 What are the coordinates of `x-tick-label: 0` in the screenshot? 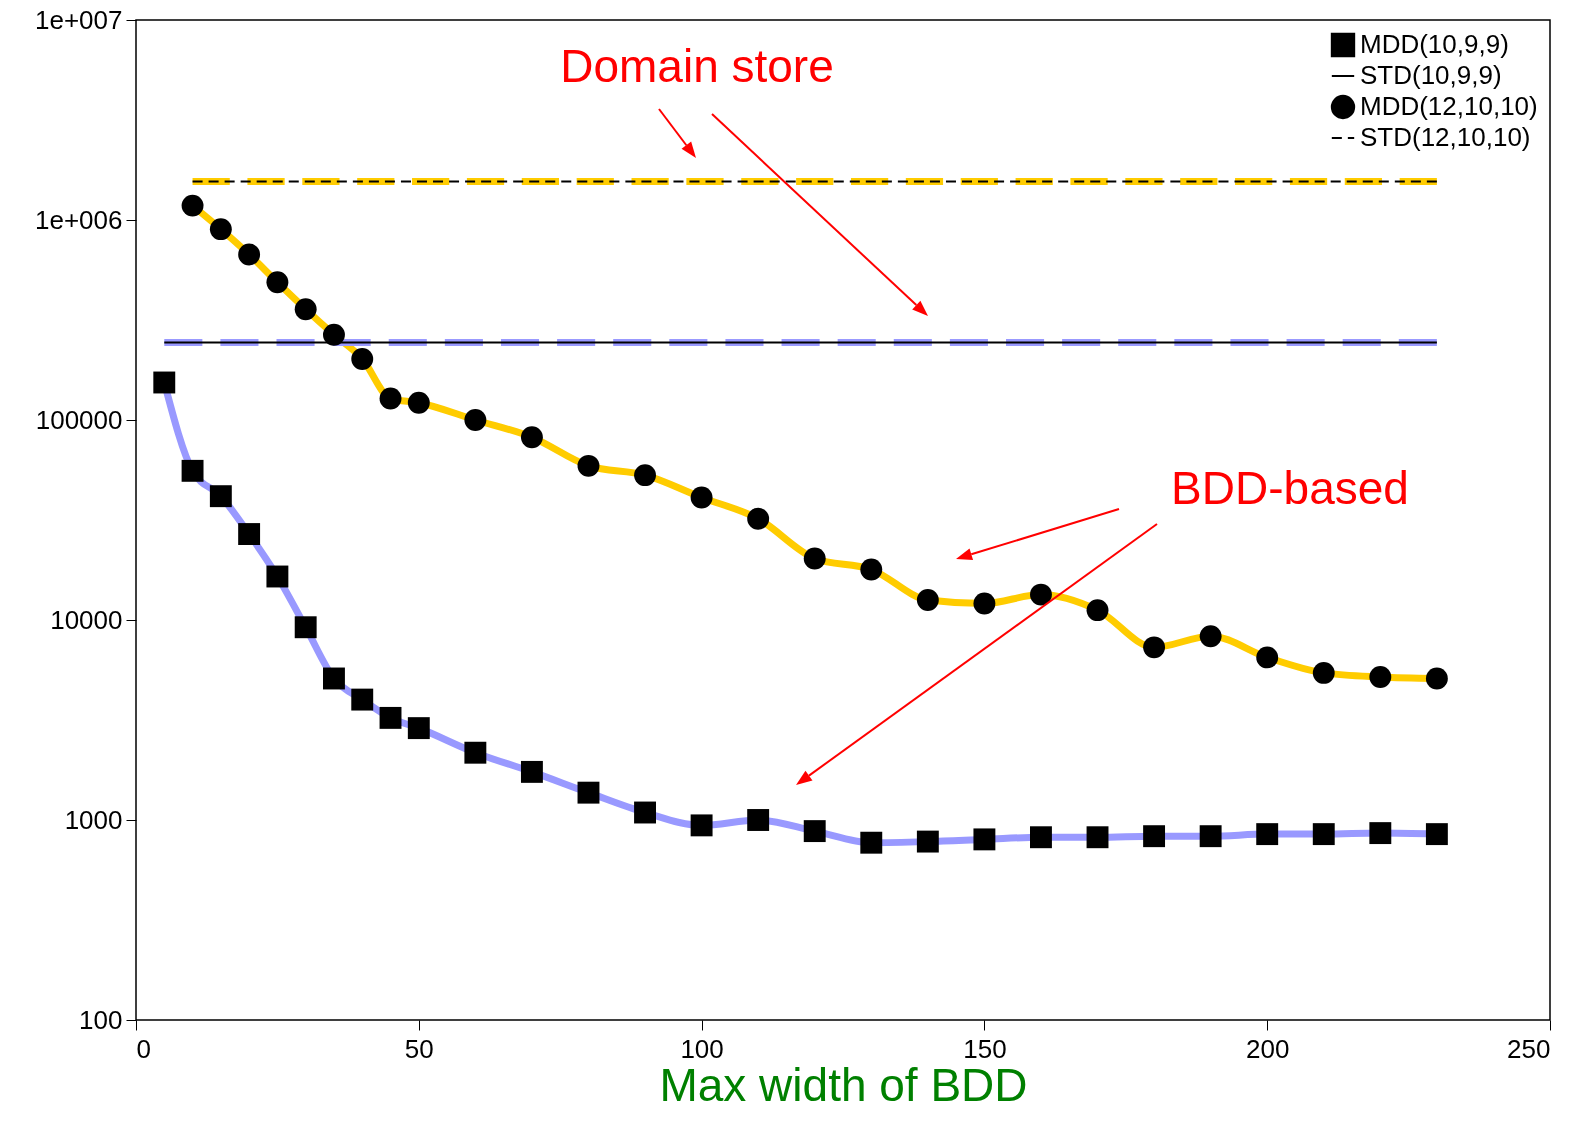 It's located at (143, 1048).